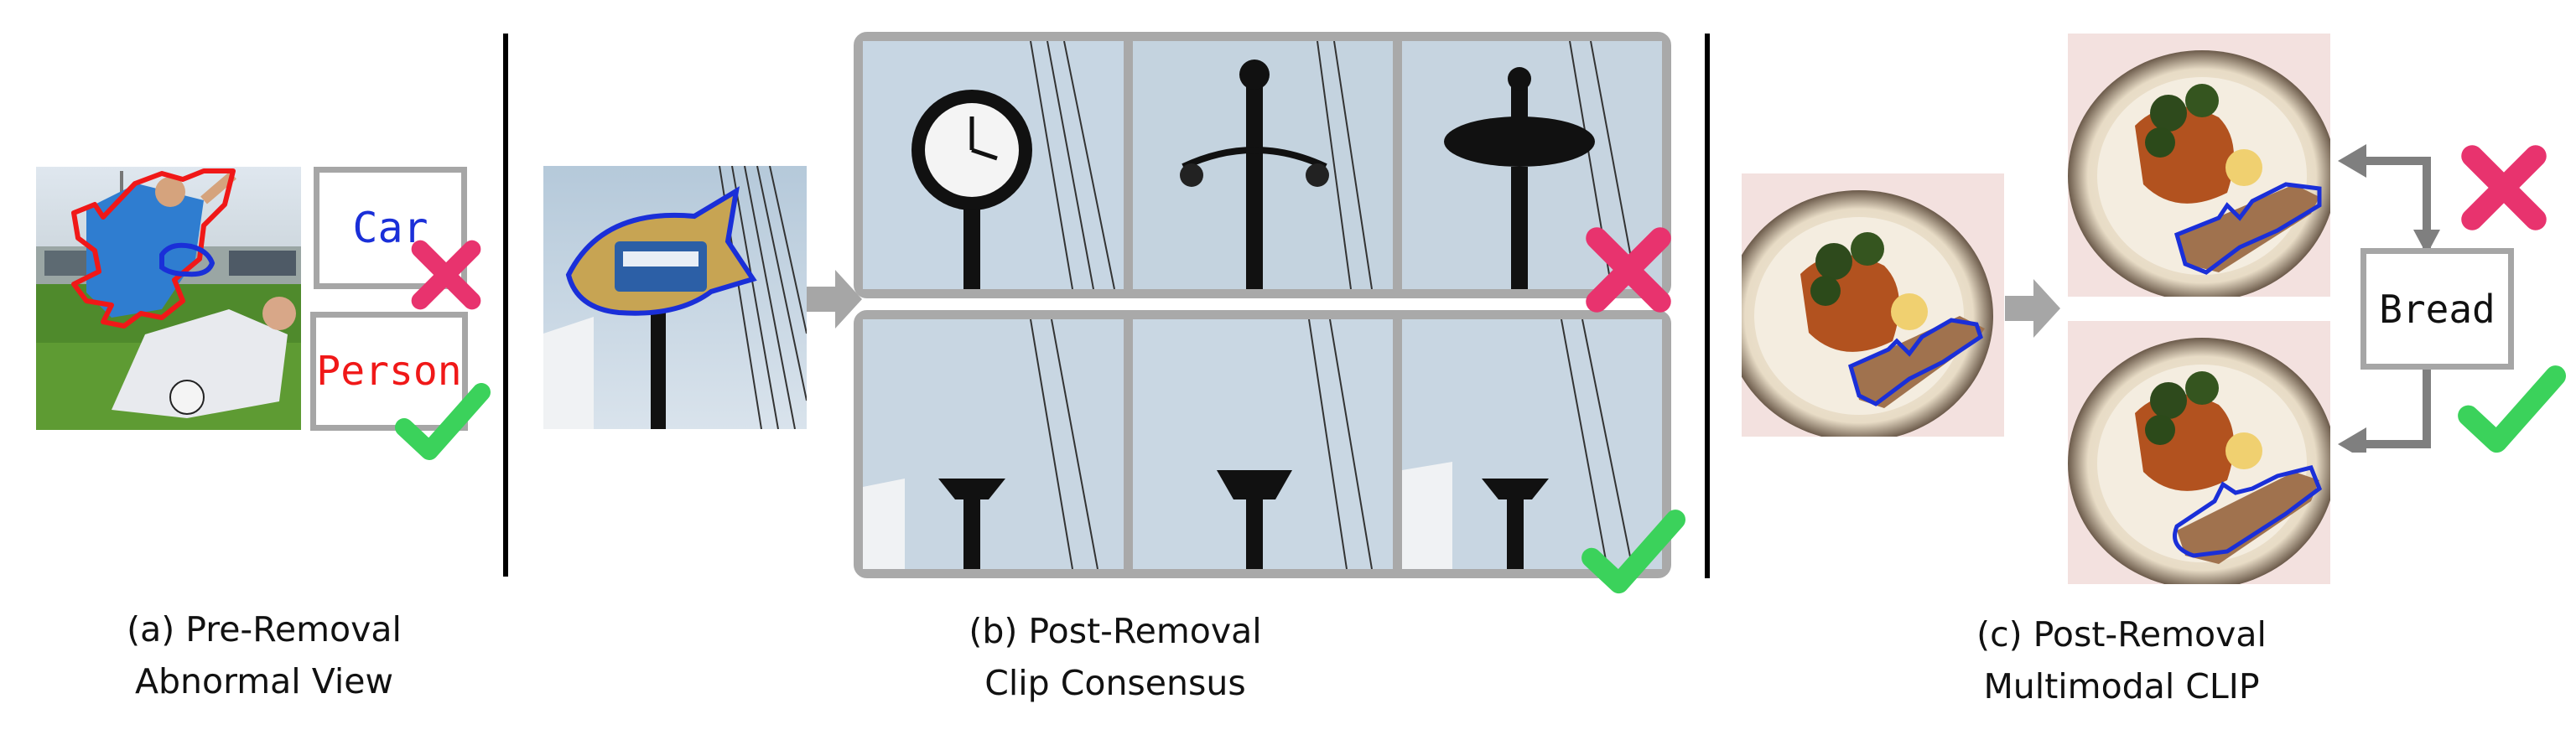 This screenshot has height=740, width=2576. Describe the element at coordinates (1873, 305) in the screenshot. I see `food-photo-original` at that location.